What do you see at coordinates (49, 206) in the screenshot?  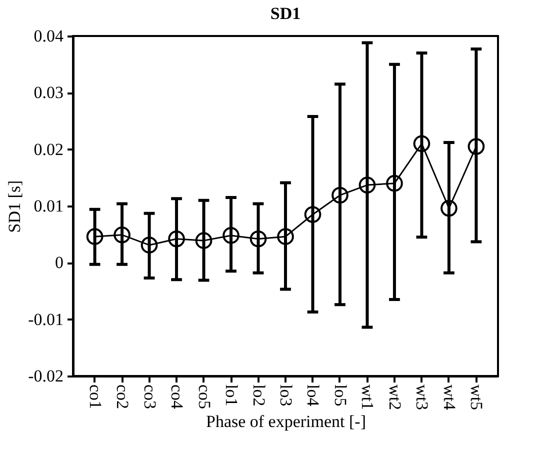 I see `y-tick-label: 0.01` at bounding box center [49, 206].